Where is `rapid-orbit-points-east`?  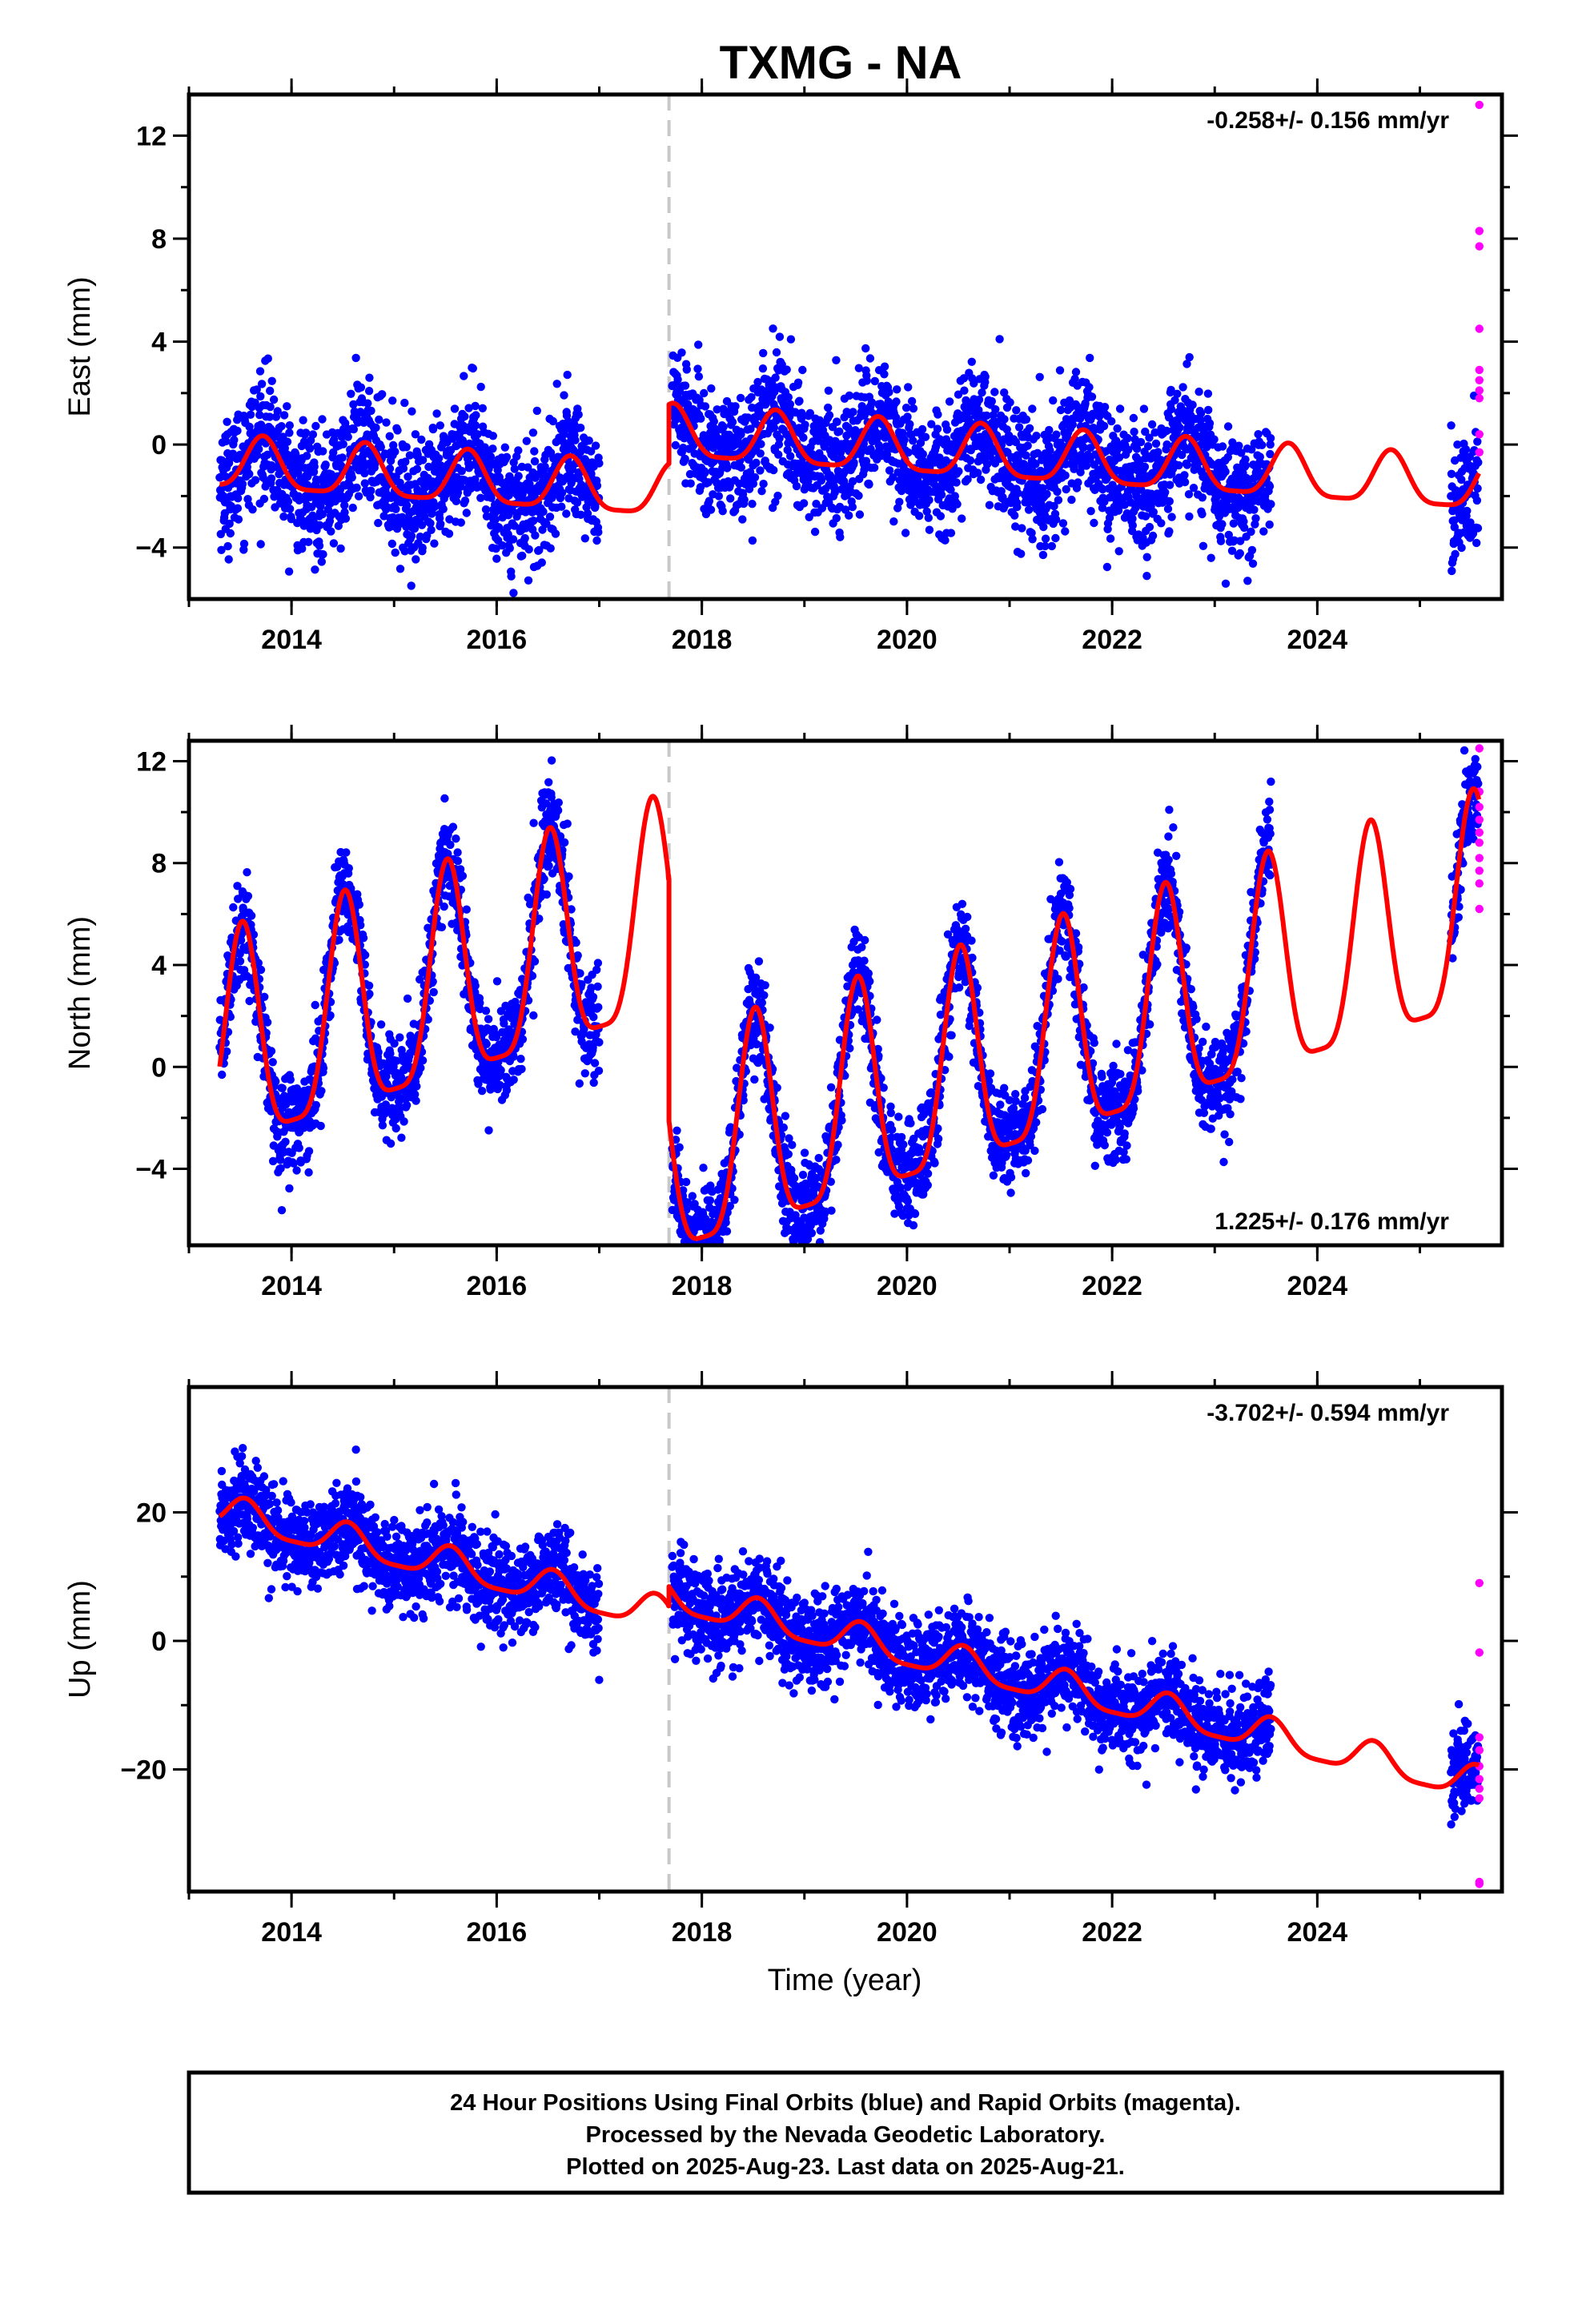
rapid-orbit-points-east is located at coordinates (1479, 278).